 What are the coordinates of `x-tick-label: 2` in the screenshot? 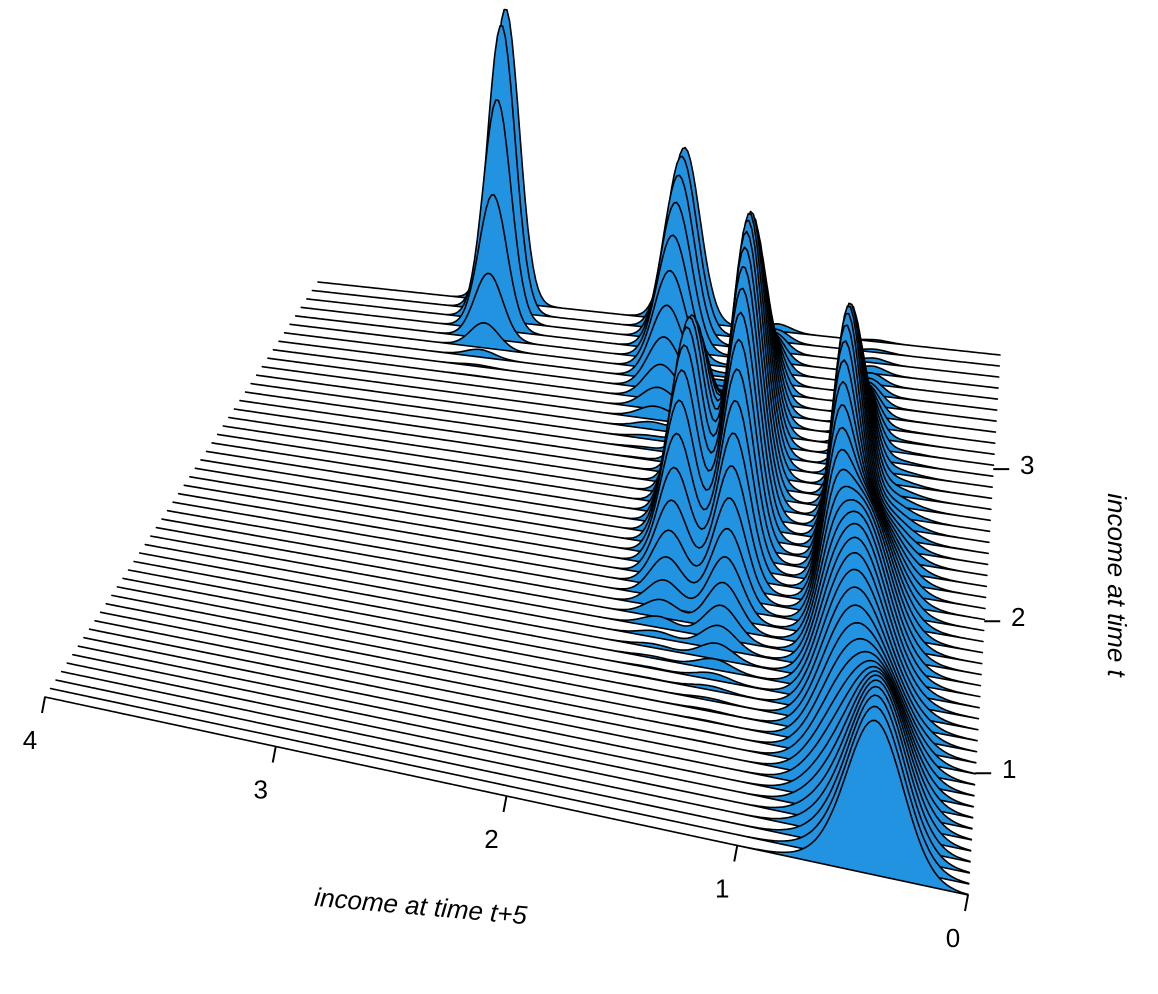 It's located at (491, 839).